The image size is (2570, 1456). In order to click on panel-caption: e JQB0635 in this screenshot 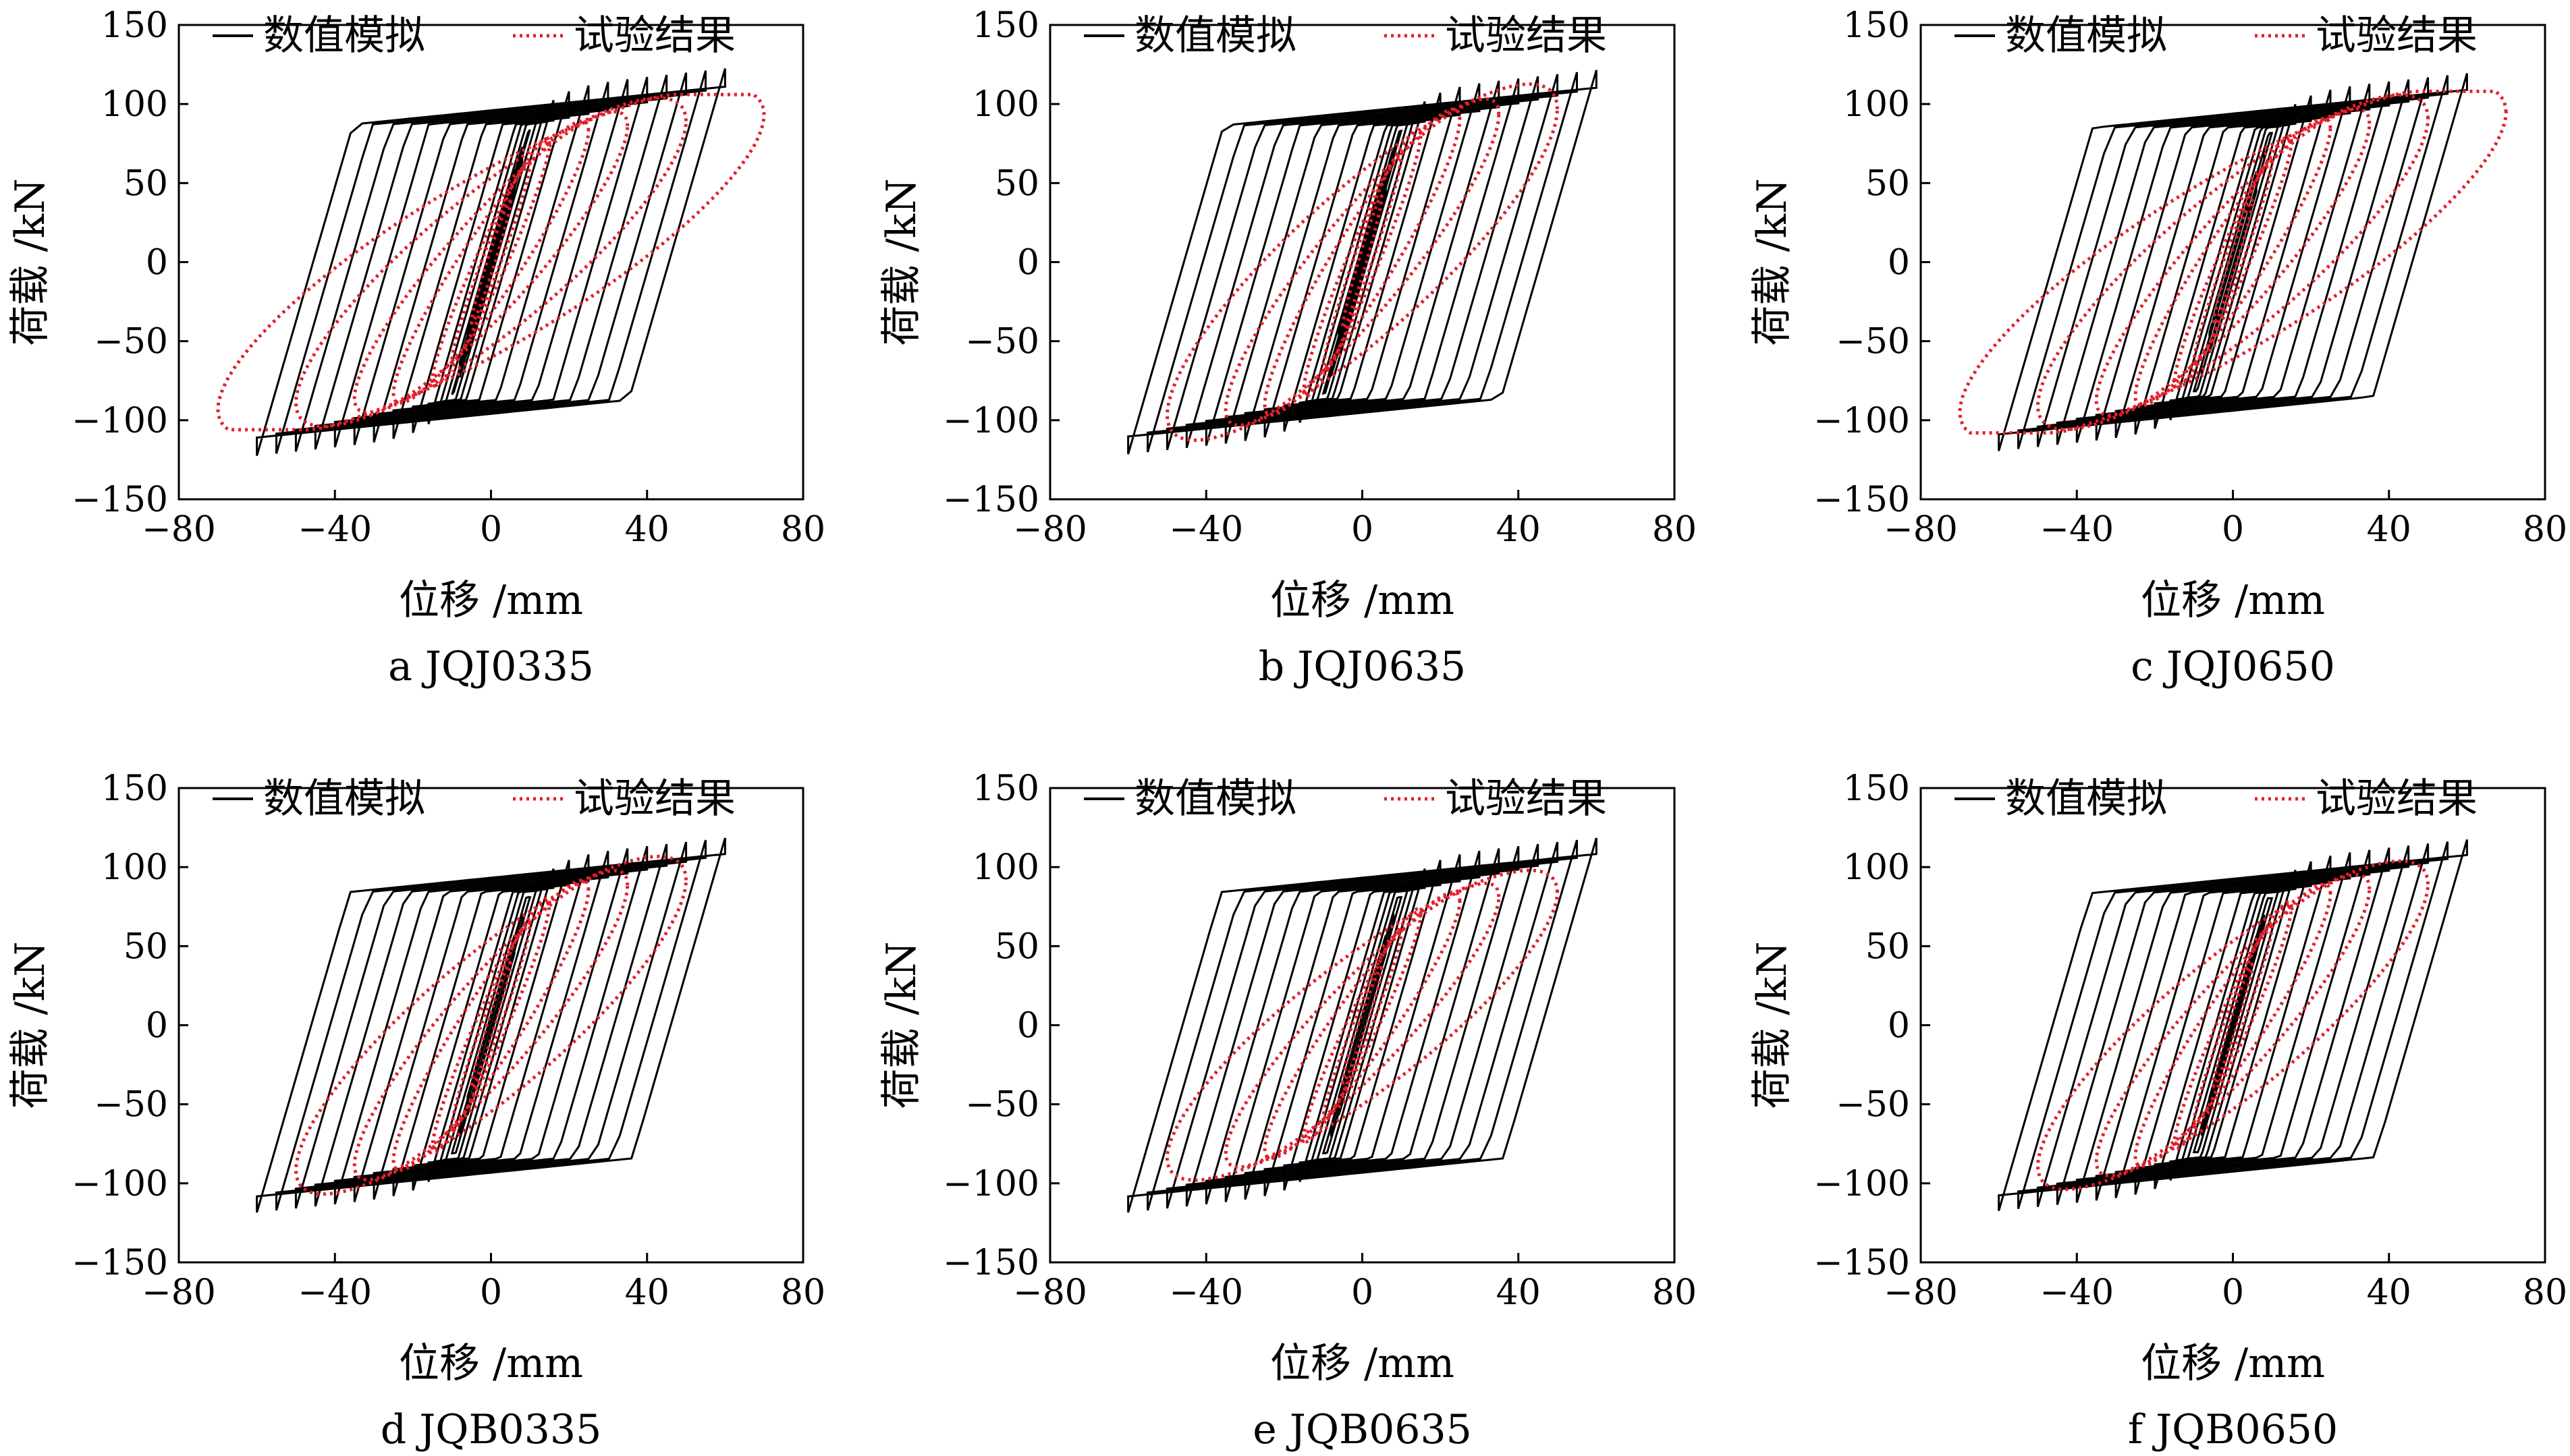, I will do `click(1363, 1429)`.